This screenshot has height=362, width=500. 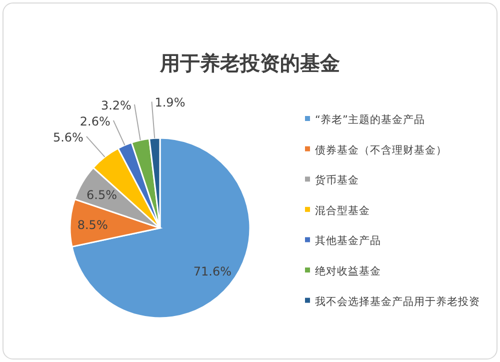 I want to click on data-label: 8.5%, so click(x=92, y=225).